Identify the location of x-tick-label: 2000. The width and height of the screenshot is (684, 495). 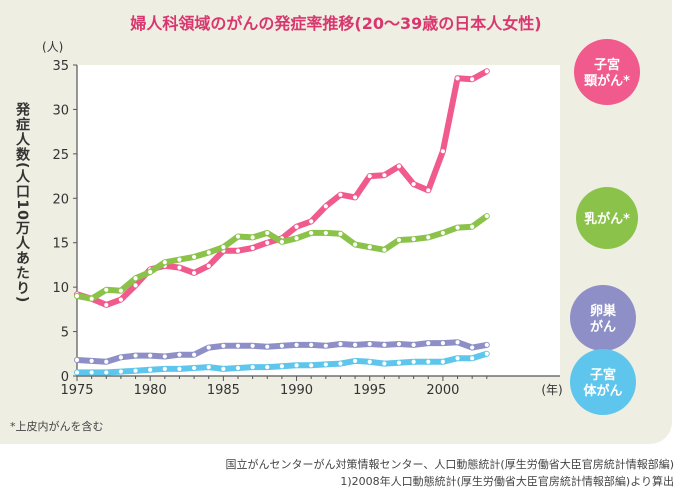
(442, 390).